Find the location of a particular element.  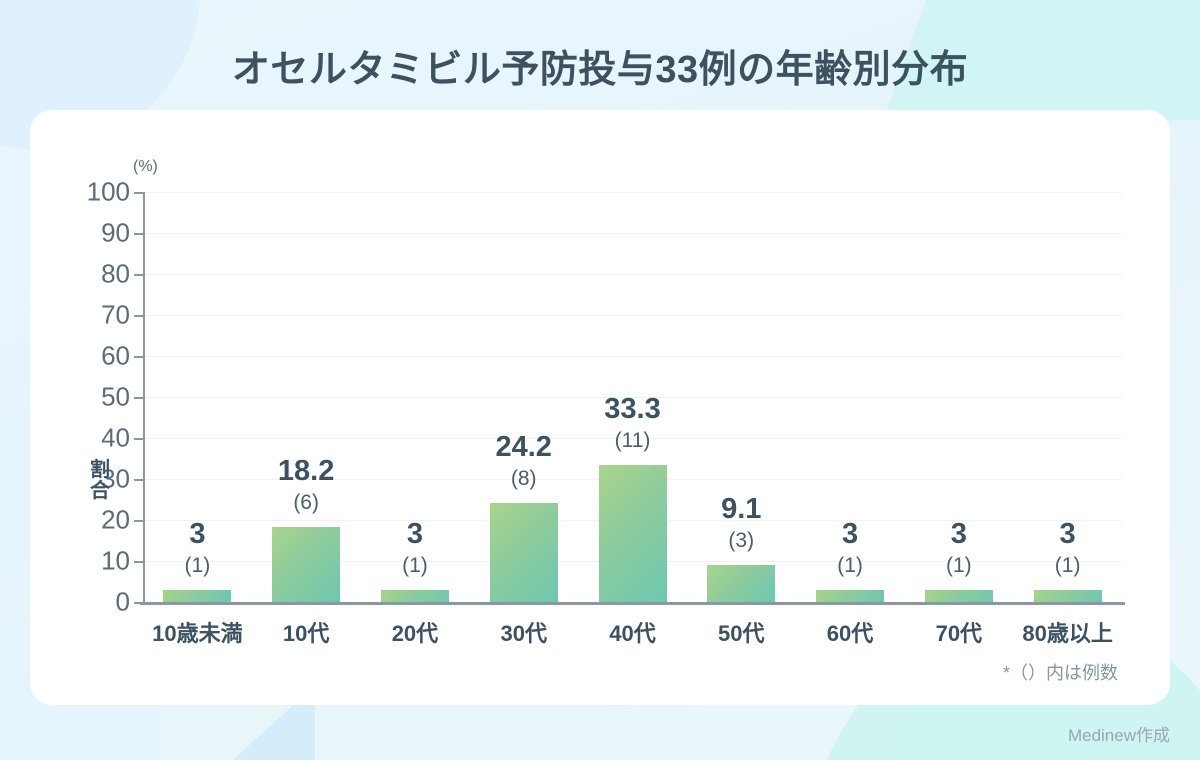

x-axis-label-10歳未満: 10歳未満 is located at coordinates (197, 633).